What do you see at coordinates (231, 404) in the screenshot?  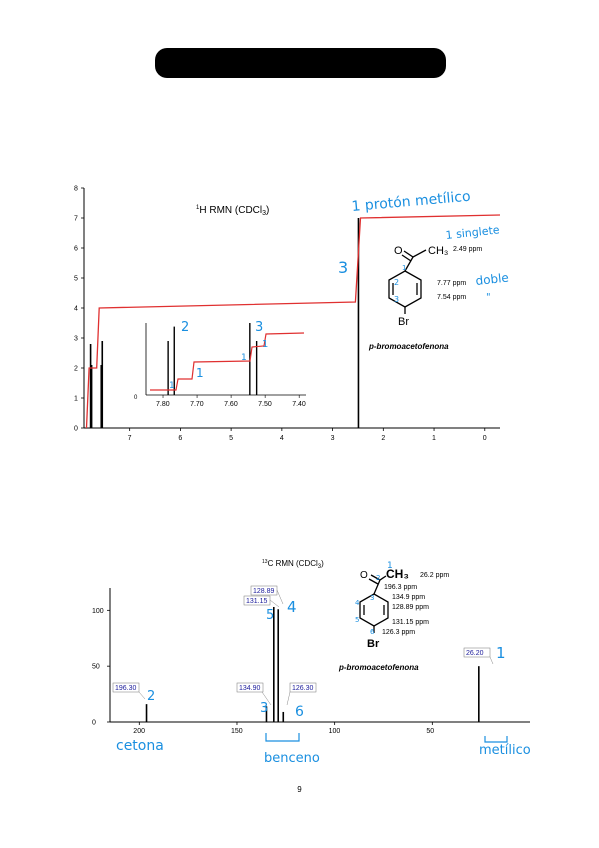 I see `h-inset-tick-label: 7.60` at bounding box center [231, 404].